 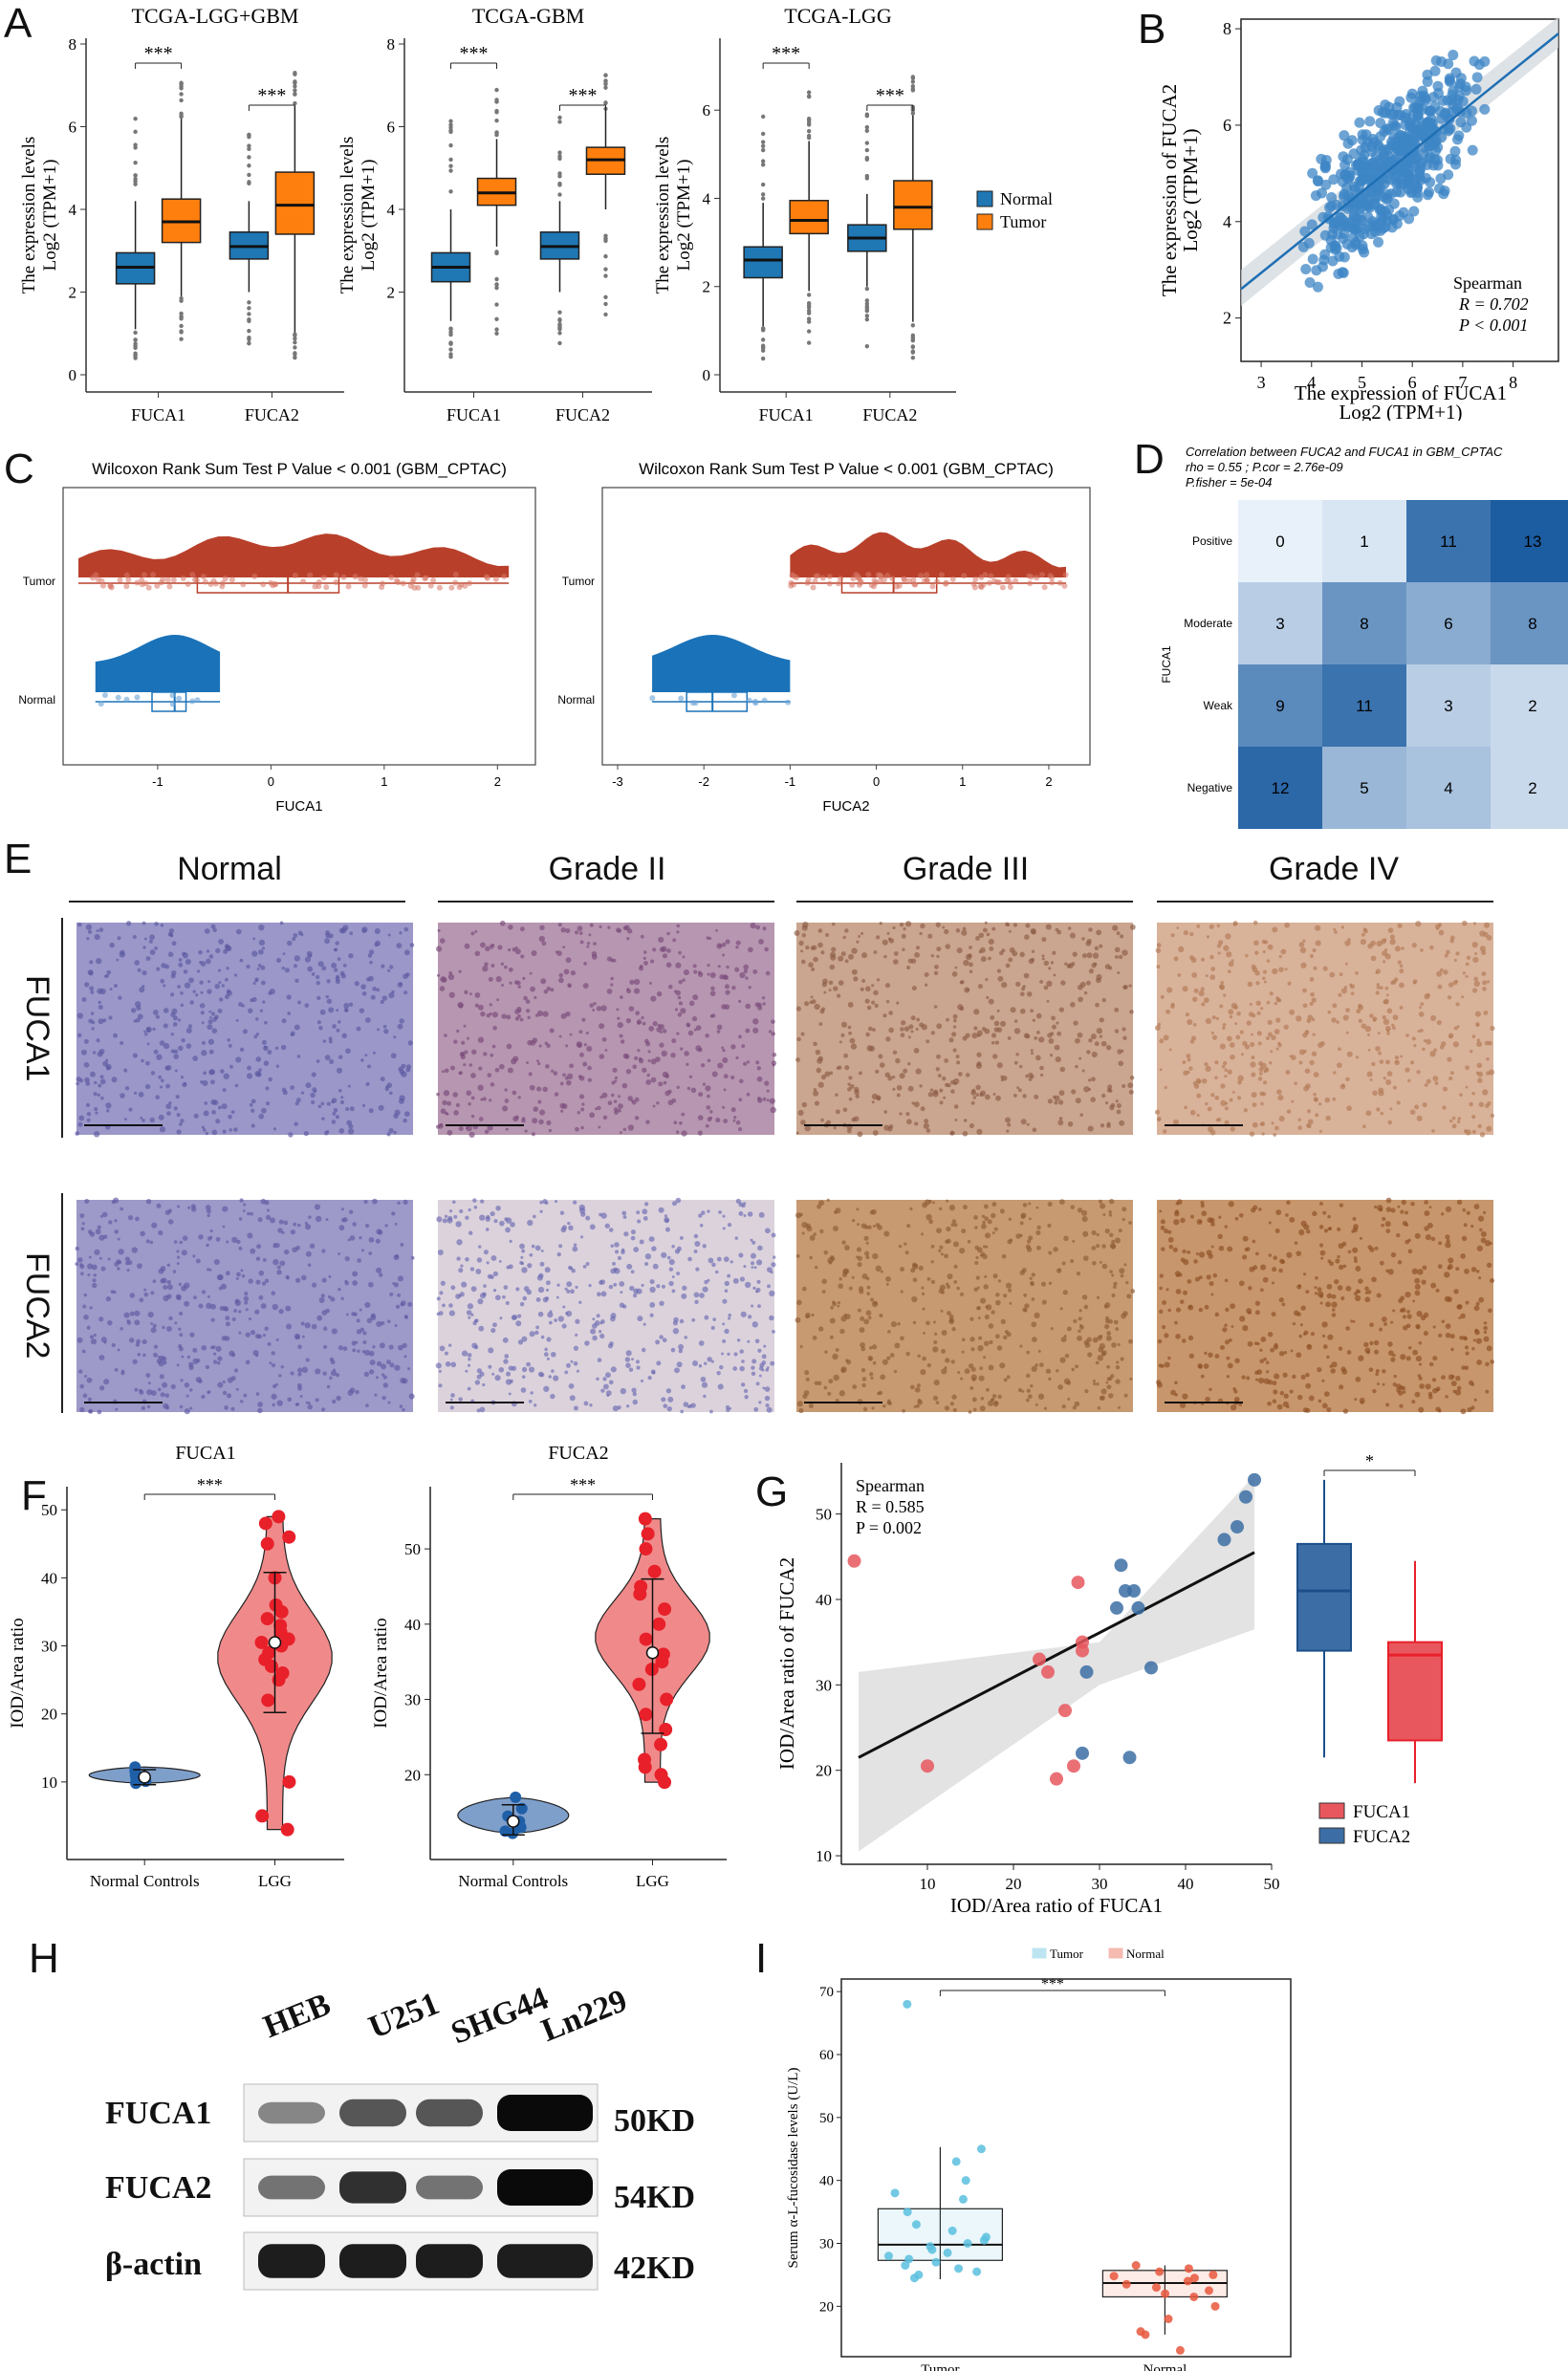 I want to click on row-label: Negative, so click(x=1210, y=787).